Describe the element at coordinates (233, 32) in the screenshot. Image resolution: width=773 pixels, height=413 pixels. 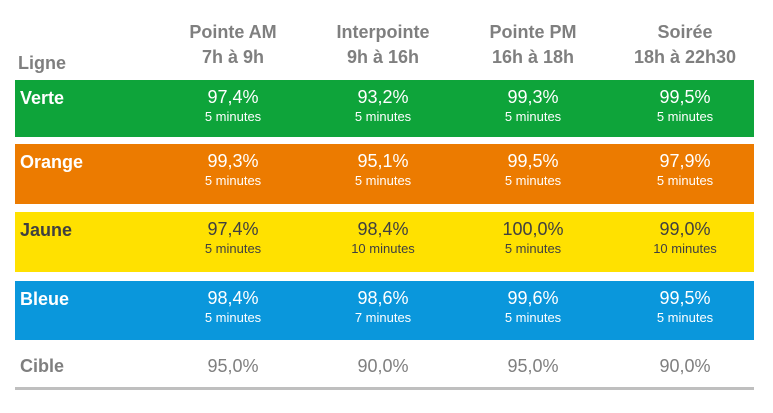
I see `column-name: Pointe AM` at that location.